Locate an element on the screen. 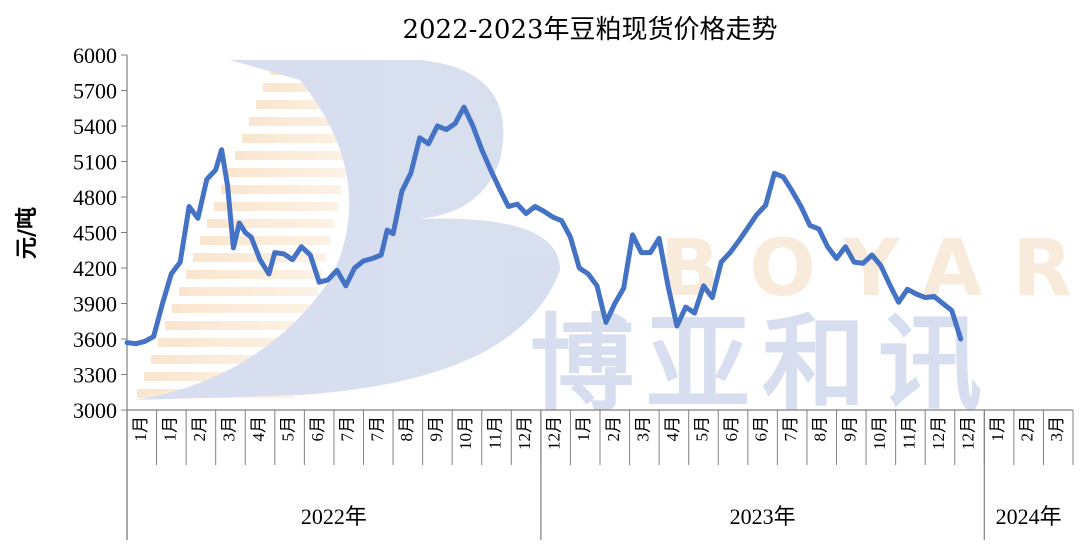 The width and height of the screenshot is (1080, 555). y-tick-label: 3000 is located at coordinates (95, 410).